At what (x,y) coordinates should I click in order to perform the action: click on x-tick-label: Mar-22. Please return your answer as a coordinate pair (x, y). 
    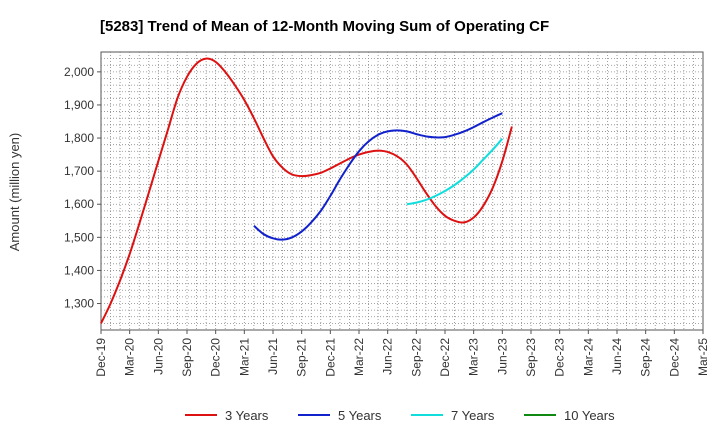
    Looking at the image, I should click on (359, 357).